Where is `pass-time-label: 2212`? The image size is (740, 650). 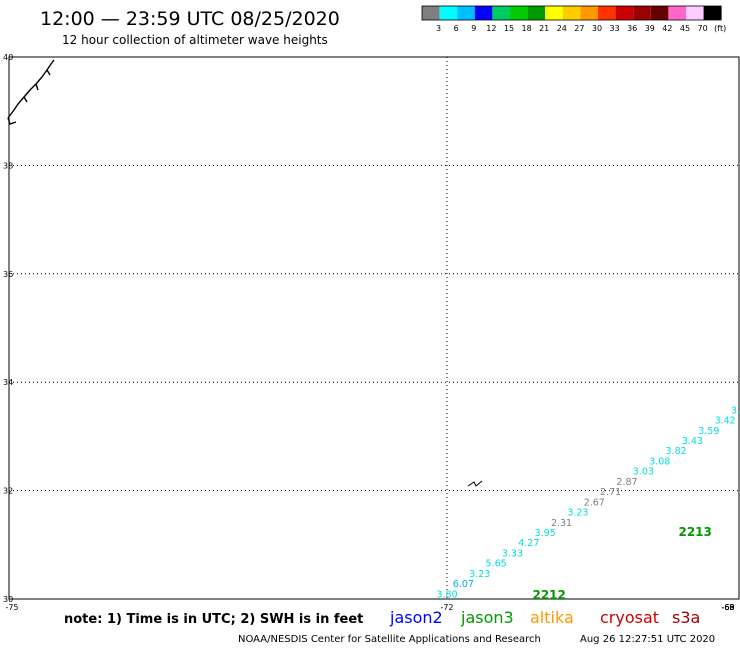
pass-time-label: 2212 is located at coordinates (548, 595).